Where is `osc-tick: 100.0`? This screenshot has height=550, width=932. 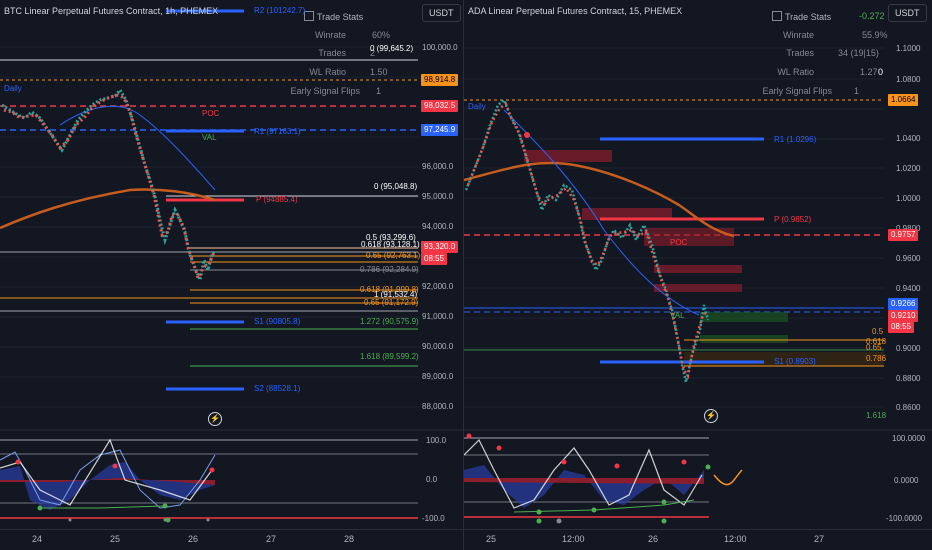
osc-tick: 100.0 is located at coordinates (436, 440).